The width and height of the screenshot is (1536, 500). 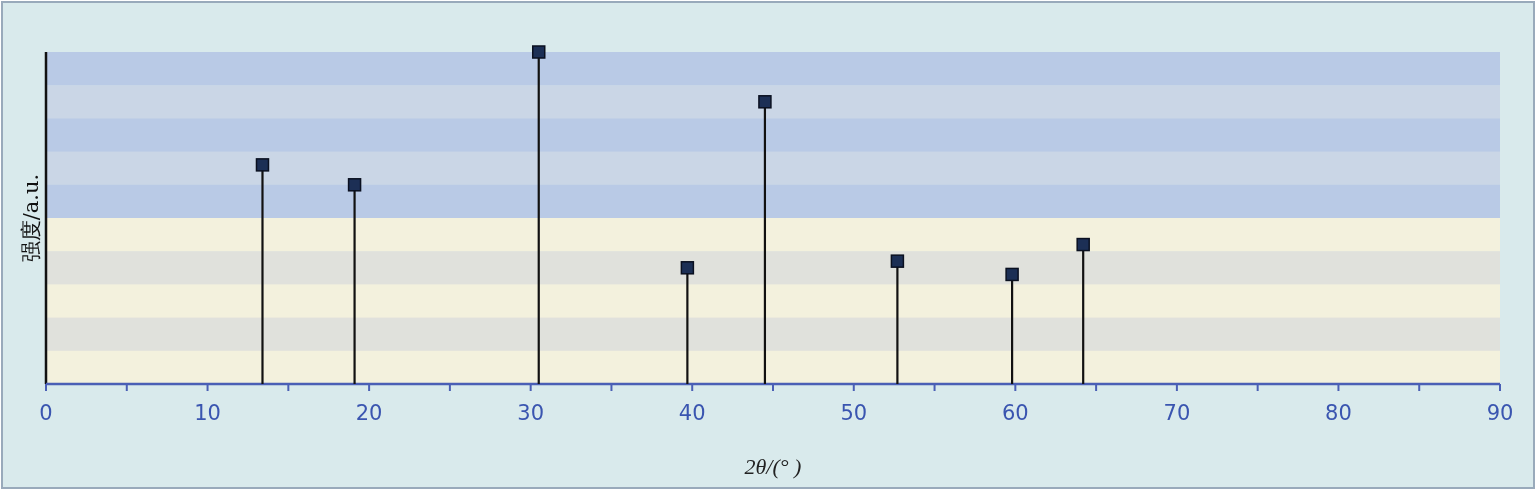 I want to click on x-tick-label: 90, so click(x=1500, y=413).